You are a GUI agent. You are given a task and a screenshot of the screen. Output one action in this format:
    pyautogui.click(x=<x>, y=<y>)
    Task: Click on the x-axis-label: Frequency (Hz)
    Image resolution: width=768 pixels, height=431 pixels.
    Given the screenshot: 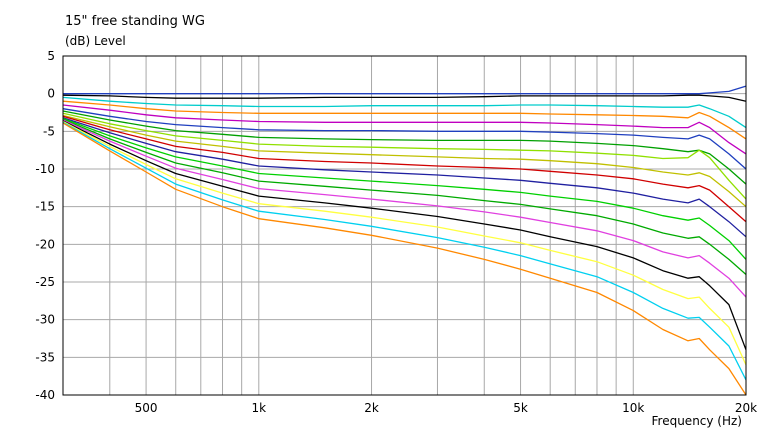 What is the action you would take?
    pyautogui.click(x=697, y=421)
    